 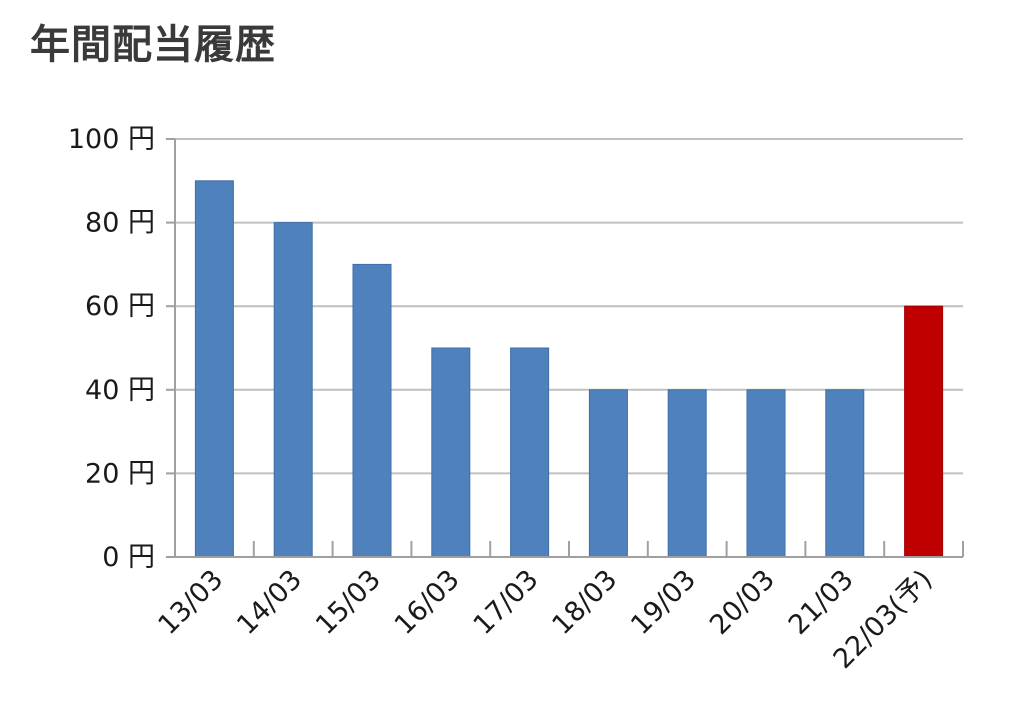 I want to click on x-axis, so click(x=569, y=549).